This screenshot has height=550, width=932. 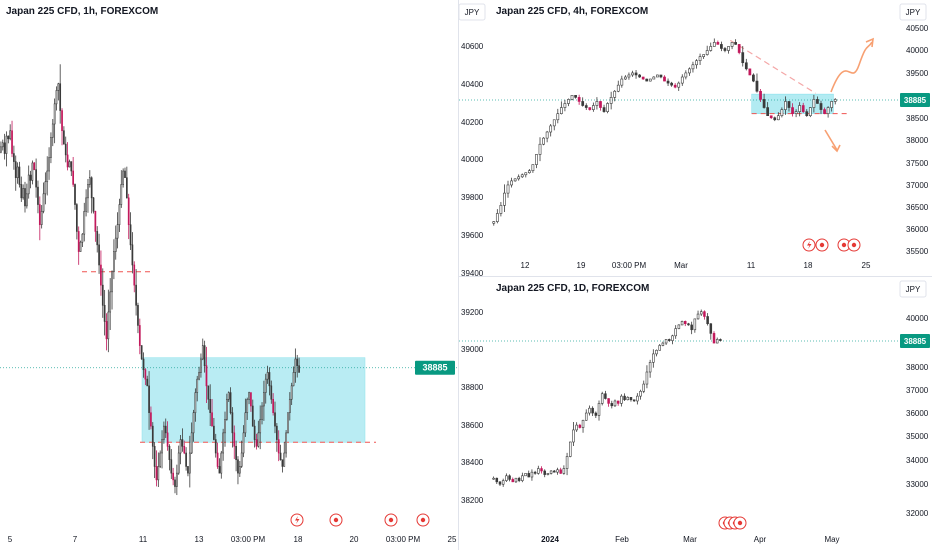 I want to click on currency-label-1d: JPY, so click(x=913, y=289).